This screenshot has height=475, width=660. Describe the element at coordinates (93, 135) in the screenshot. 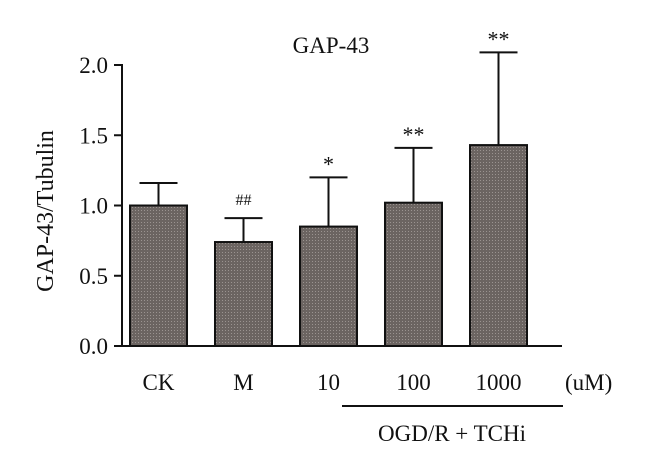

I see `y-tick-label: 1.5` at that location.